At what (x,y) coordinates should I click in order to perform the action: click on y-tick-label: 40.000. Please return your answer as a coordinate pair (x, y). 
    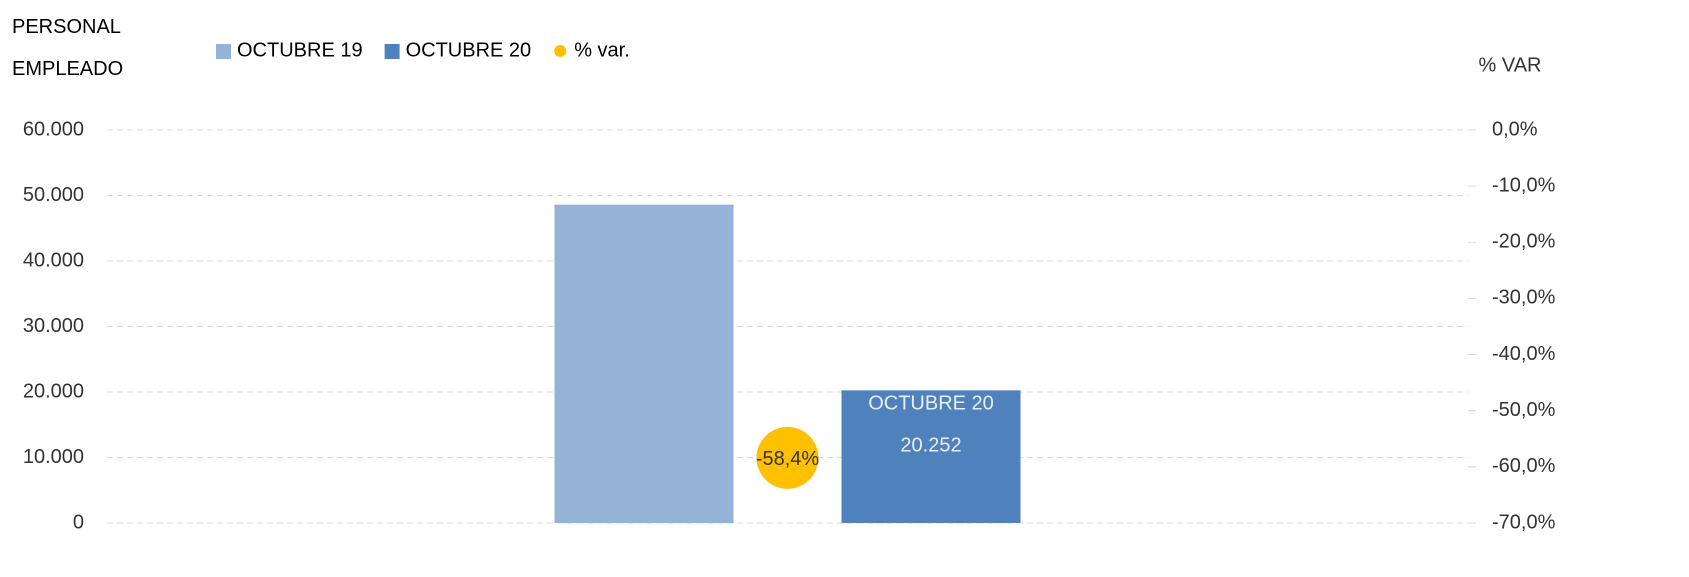
    Looking at the image, I should click on (53, 260).